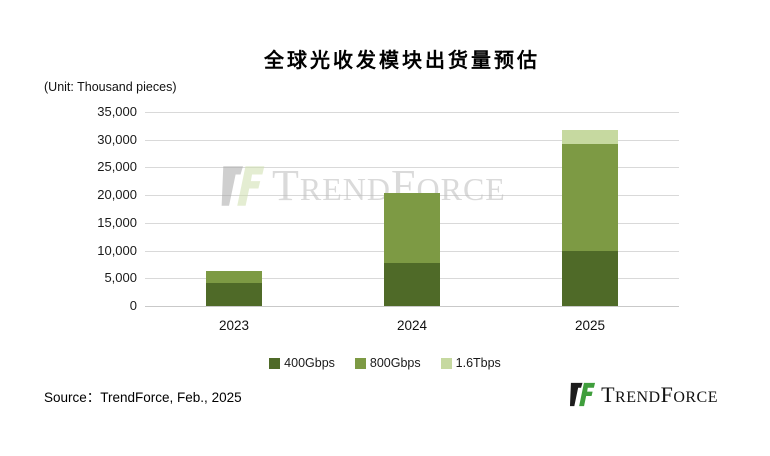 The height and width of the screenshot is (456, 770). I want to click on legend-label: 1.6Tbps, so click(478, 363).